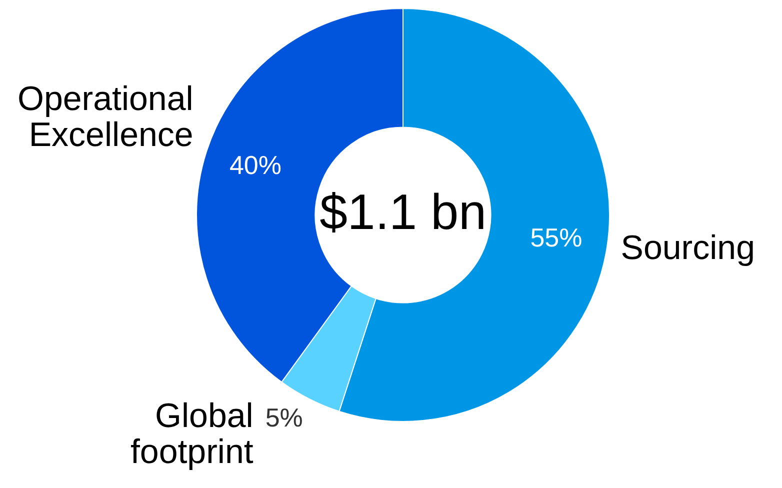 This screenshot has height=488, width=782. Describe the element at coordinates (284, 417) in the screenshot. I see `data-label: 5%` at that location.